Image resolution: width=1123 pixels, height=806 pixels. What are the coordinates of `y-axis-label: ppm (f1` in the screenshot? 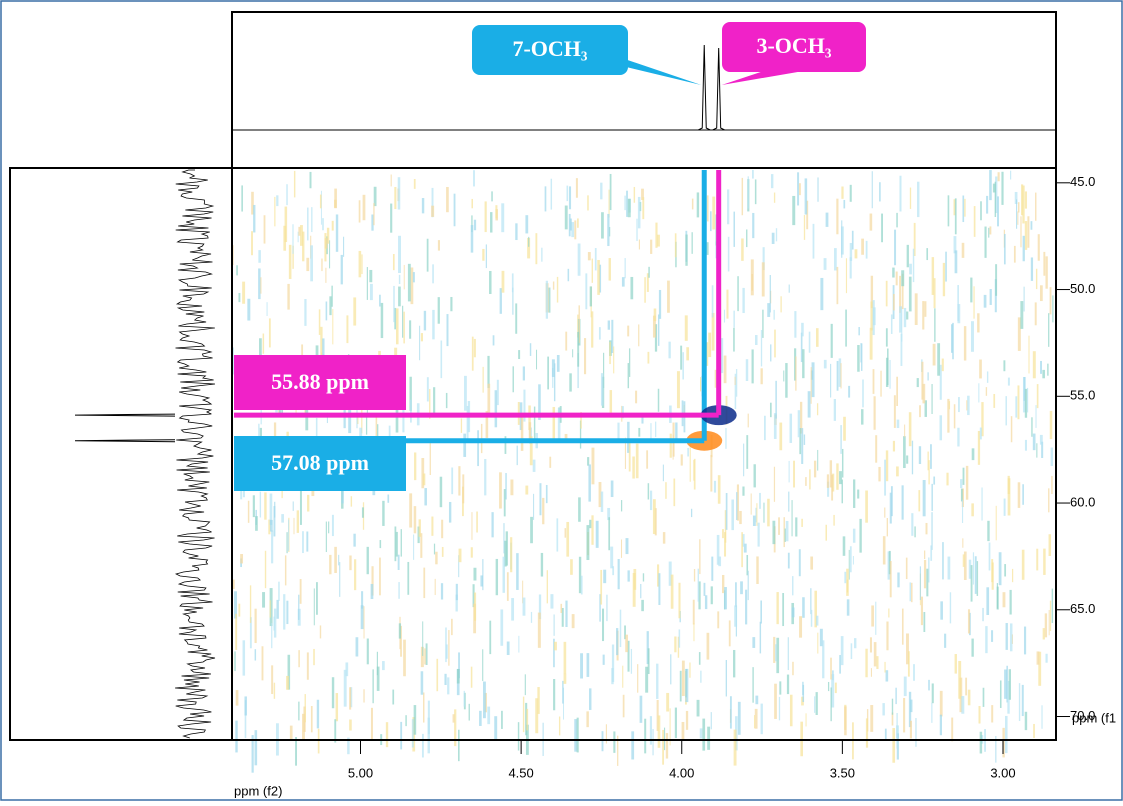 It's located at (1094, 717).